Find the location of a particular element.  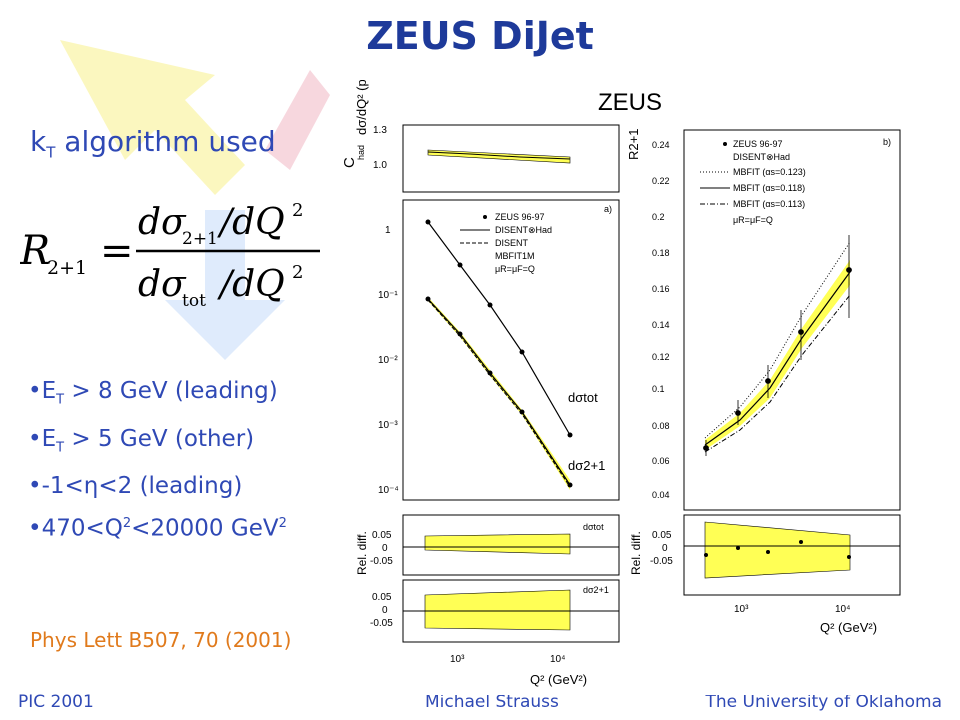

svg-text: C is located at coordinates (349, 162).